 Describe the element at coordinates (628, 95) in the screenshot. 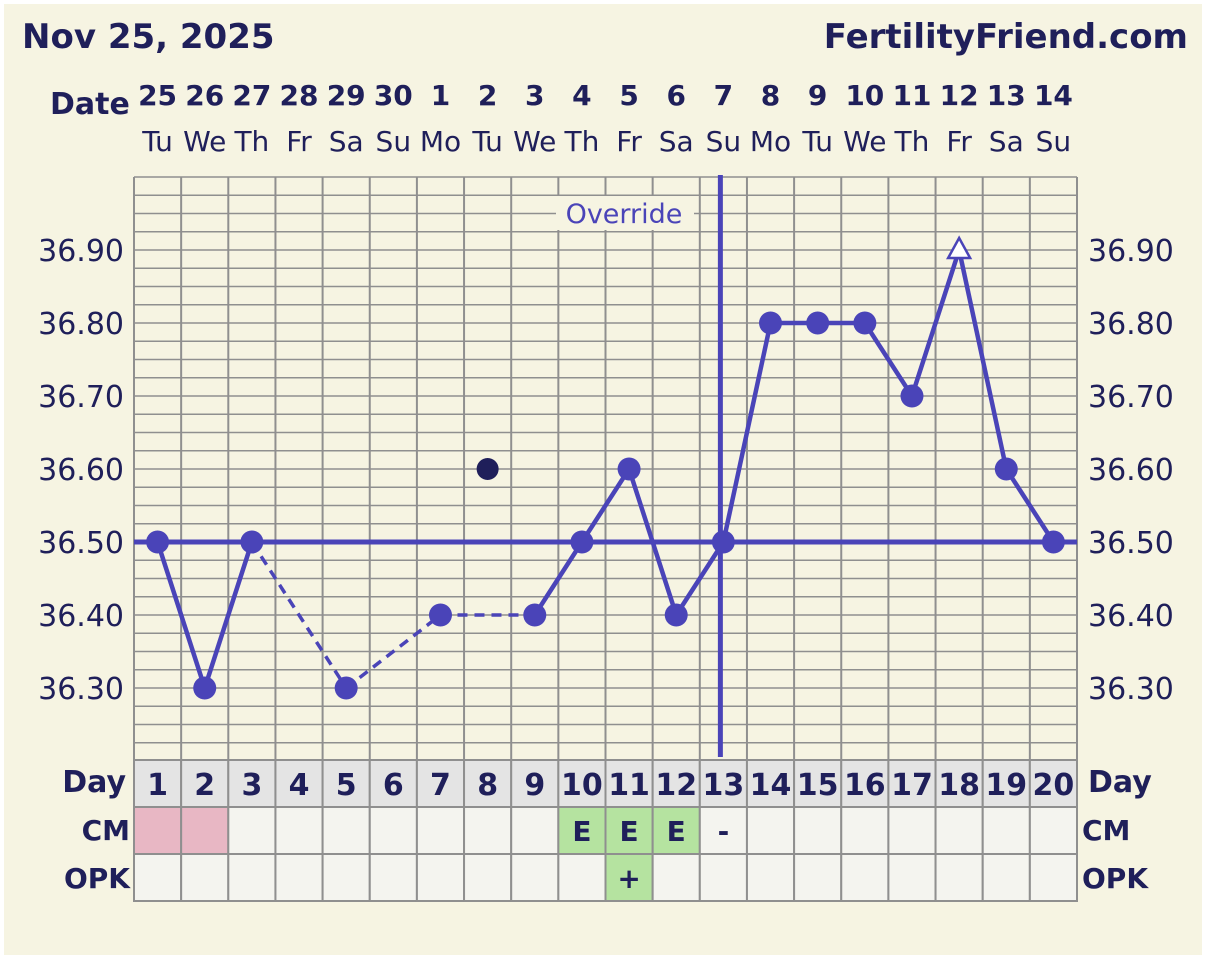

I see `date-label: 5` at that location.